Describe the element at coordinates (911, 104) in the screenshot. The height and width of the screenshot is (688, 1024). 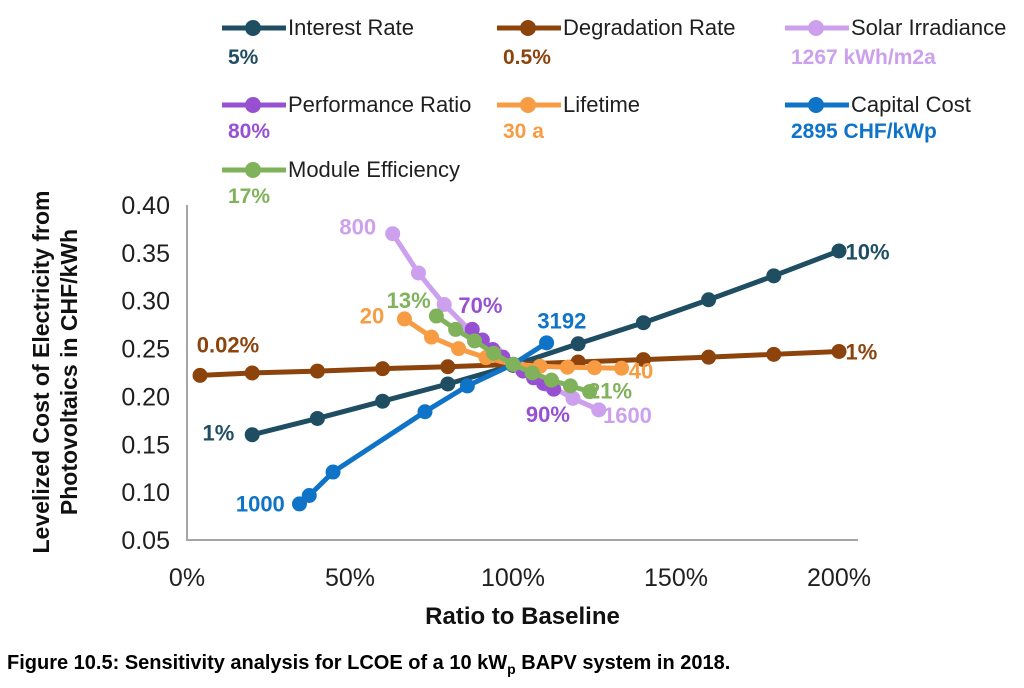
I see `legend-label: Capital Cost` at that location.